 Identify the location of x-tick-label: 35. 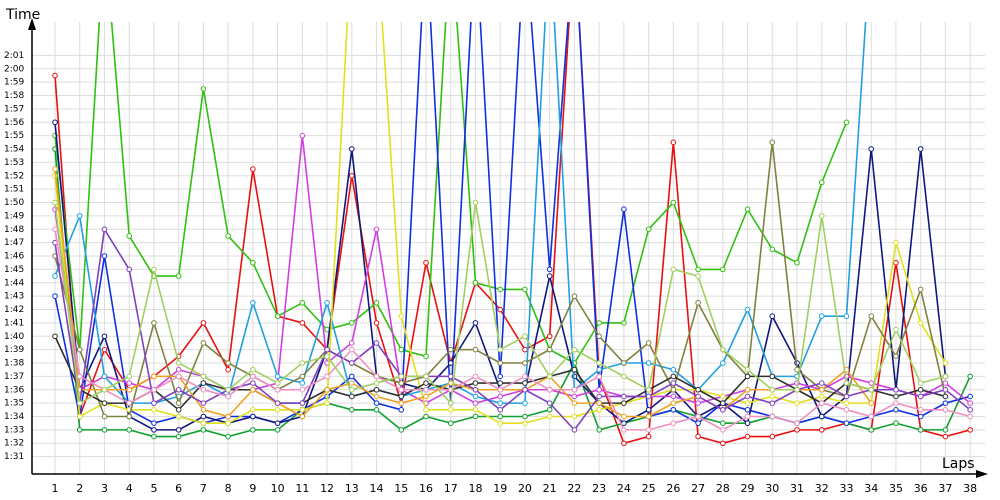
(896, 488).